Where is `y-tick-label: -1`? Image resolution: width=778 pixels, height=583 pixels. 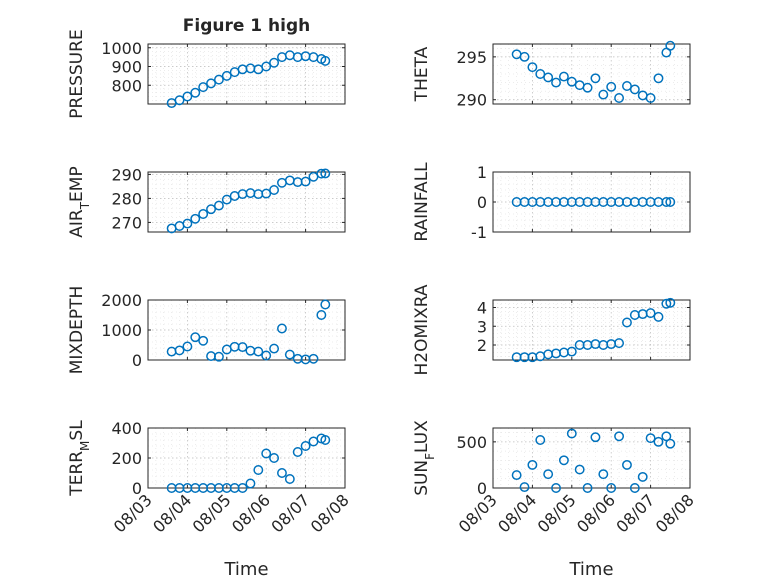
y-tick-label: -1 is located at coordinates (479, 232).